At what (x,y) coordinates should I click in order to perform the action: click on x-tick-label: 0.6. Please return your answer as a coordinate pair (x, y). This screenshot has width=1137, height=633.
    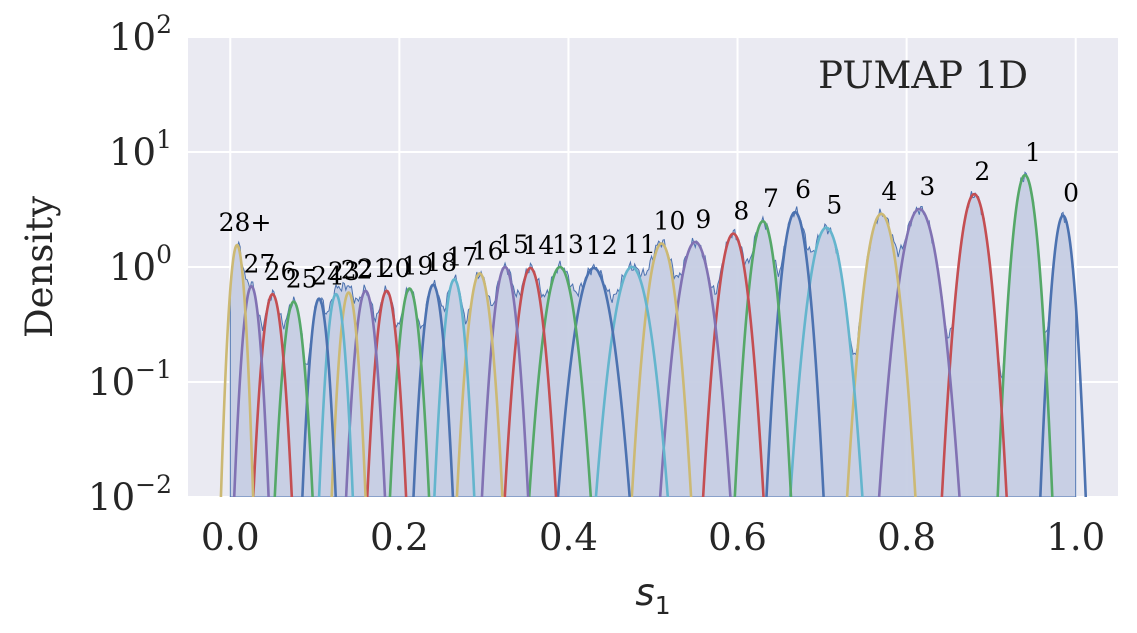
    Looking at the image, I should click on (737, 537).